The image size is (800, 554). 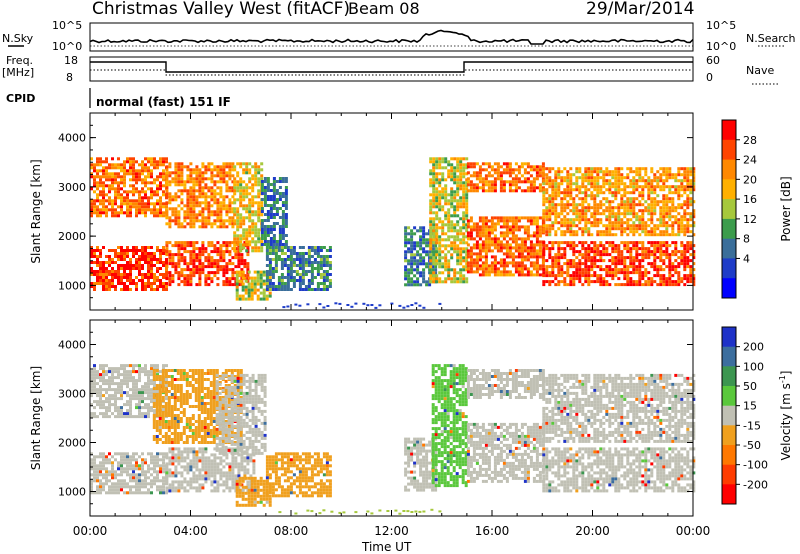 What do you see at coordinates (750, 219) in the screenshot?
I see `colorbar-tick-label: 12` at bounding box center [750, 219].